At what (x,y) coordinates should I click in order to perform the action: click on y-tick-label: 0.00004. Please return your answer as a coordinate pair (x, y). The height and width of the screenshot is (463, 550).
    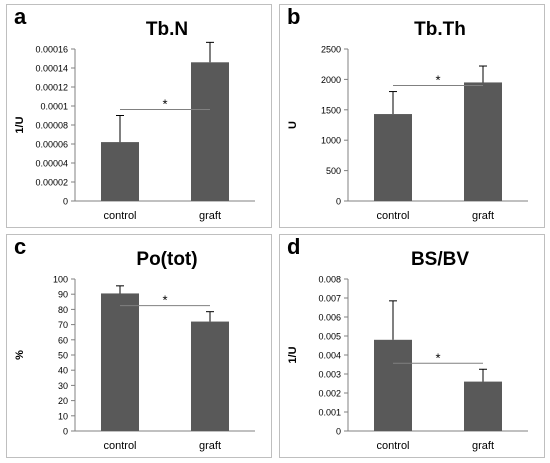
    Looking at the image, I should click on (51, 164).